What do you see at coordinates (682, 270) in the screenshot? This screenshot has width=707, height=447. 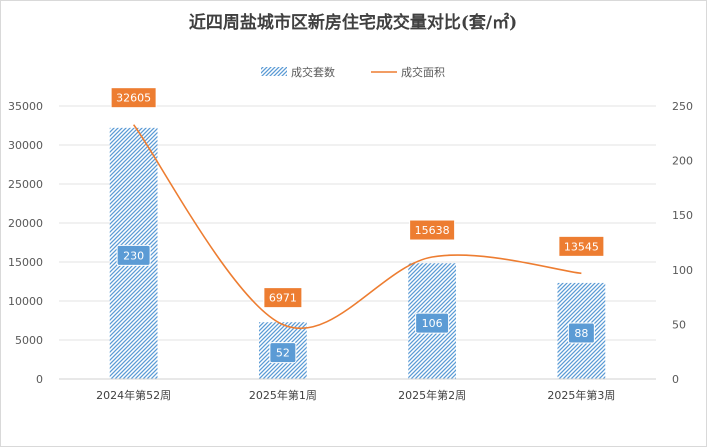 I see `y-right-tick-label: 100` at bounding box center [682, 270].